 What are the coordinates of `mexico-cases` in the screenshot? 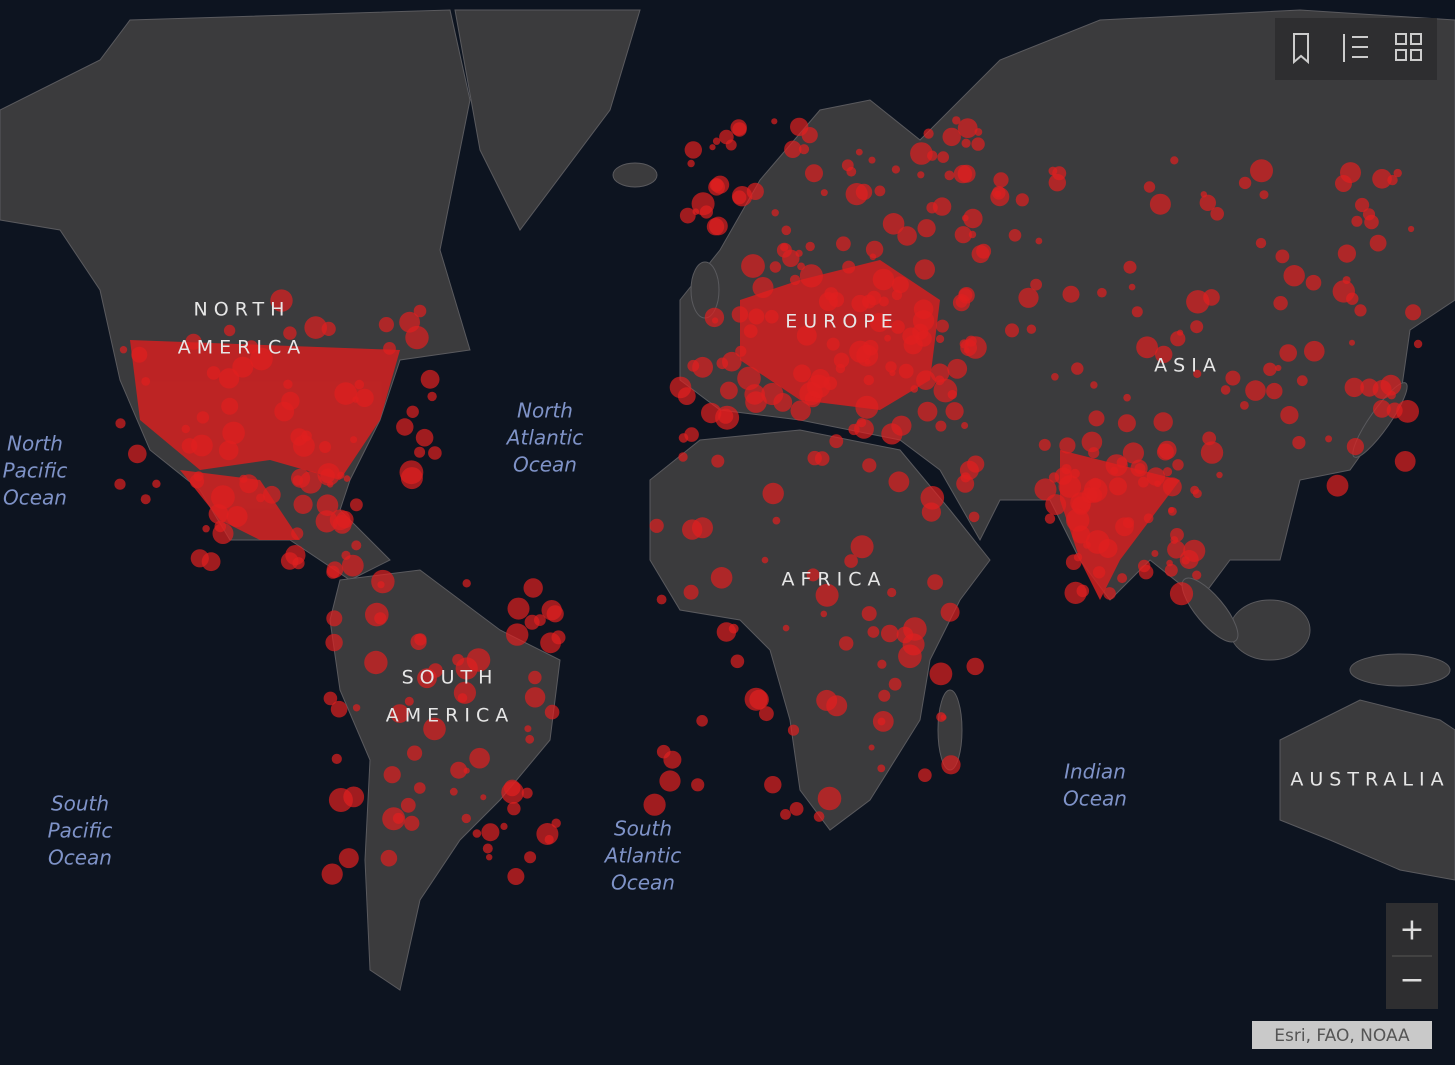 It's located at (240, 505).